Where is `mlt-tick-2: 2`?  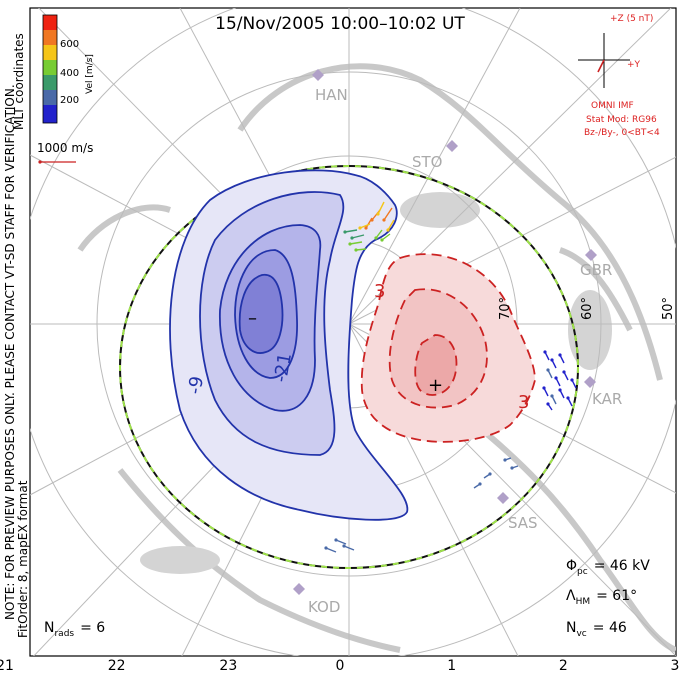
mlt-tick-2: 2 is located at coordinates (563, 666).